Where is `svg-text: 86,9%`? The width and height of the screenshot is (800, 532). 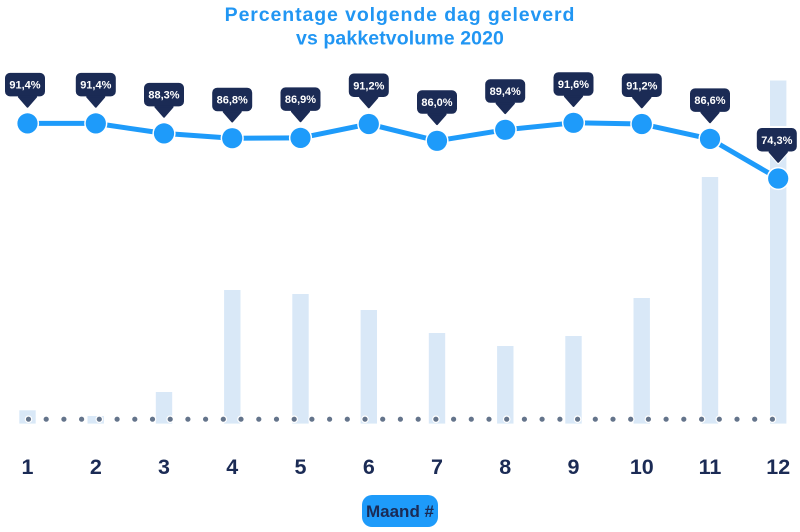 svg-text: 86,9% is located at coordinates (300, 100).